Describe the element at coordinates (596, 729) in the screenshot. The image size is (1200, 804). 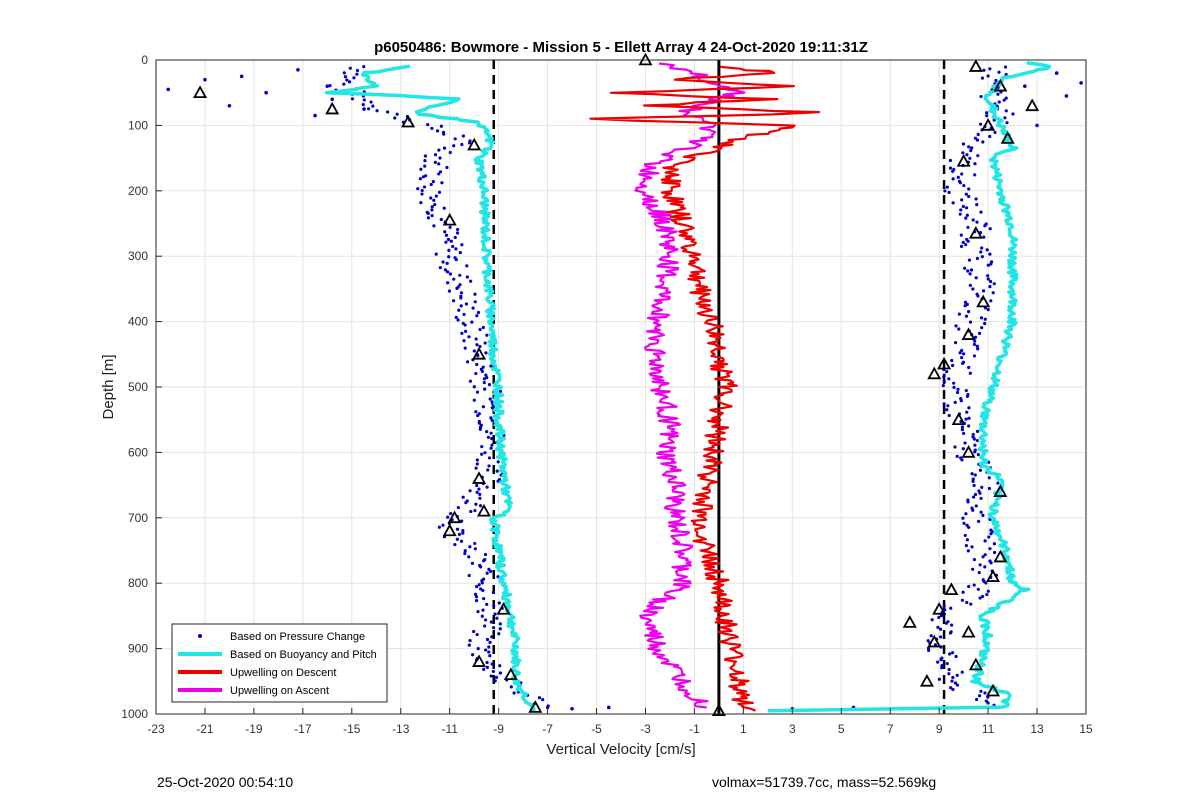
I see `x-tick-label: -5` at that location.